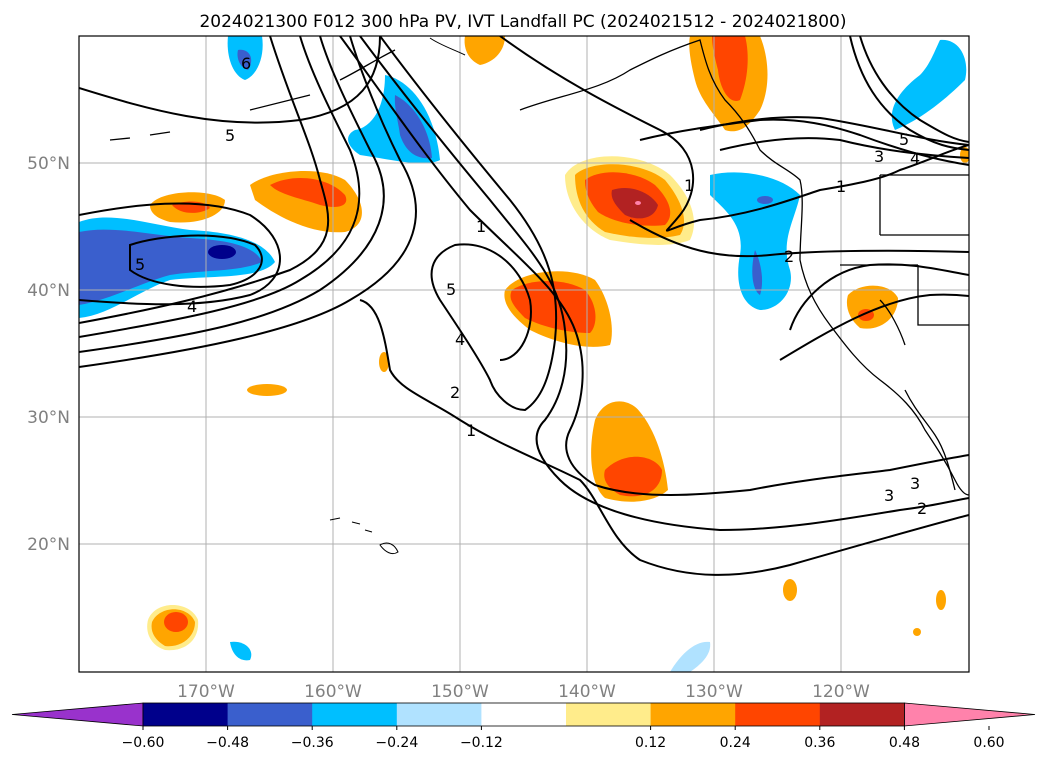  I want to click on colorbar-tick-label: −0.36, so click(312, 743).